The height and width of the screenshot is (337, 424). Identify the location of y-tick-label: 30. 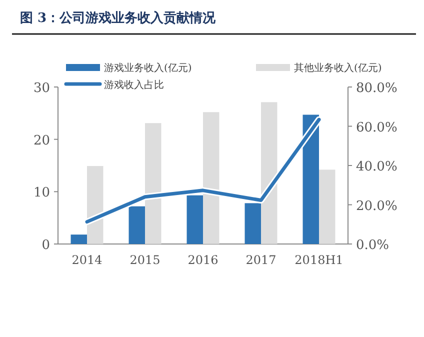
(41, 88).